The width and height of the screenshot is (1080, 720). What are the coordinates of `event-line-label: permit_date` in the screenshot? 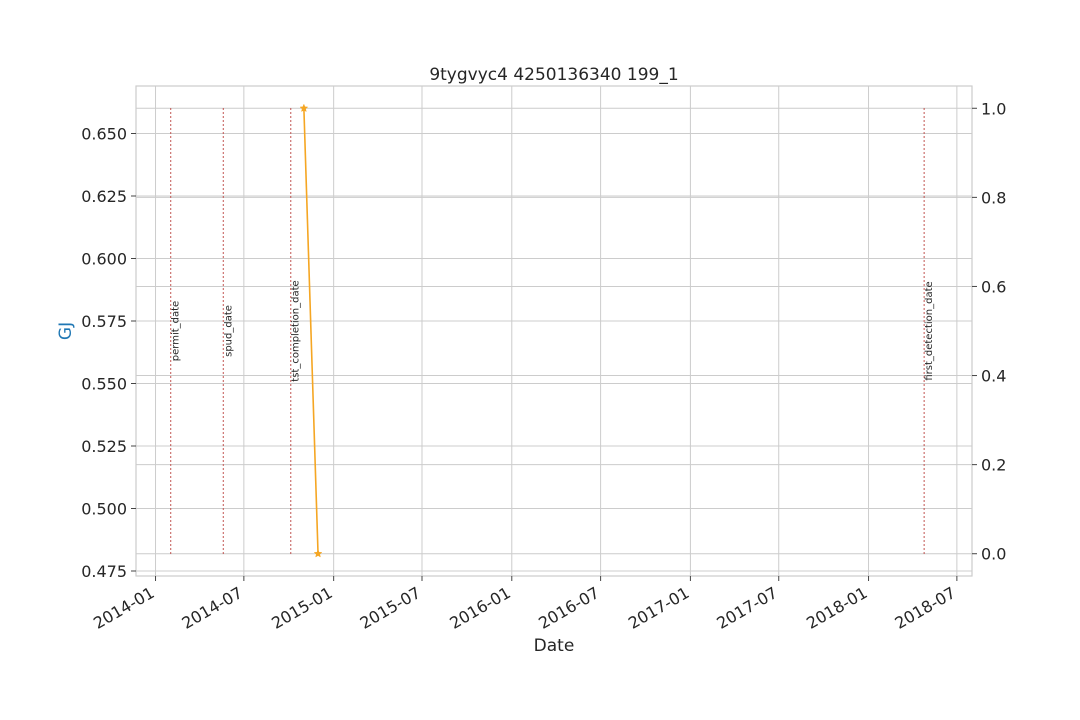 It's located at (176, 331).